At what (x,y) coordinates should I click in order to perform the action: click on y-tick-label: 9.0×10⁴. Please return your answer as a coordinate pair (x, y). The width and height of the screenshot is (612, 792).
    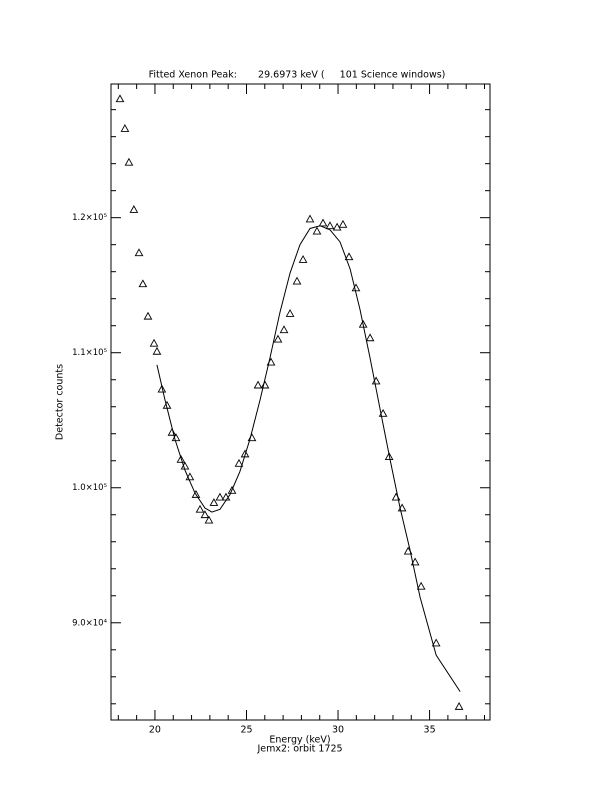
    Looking at the image, I should click on (89, 623).